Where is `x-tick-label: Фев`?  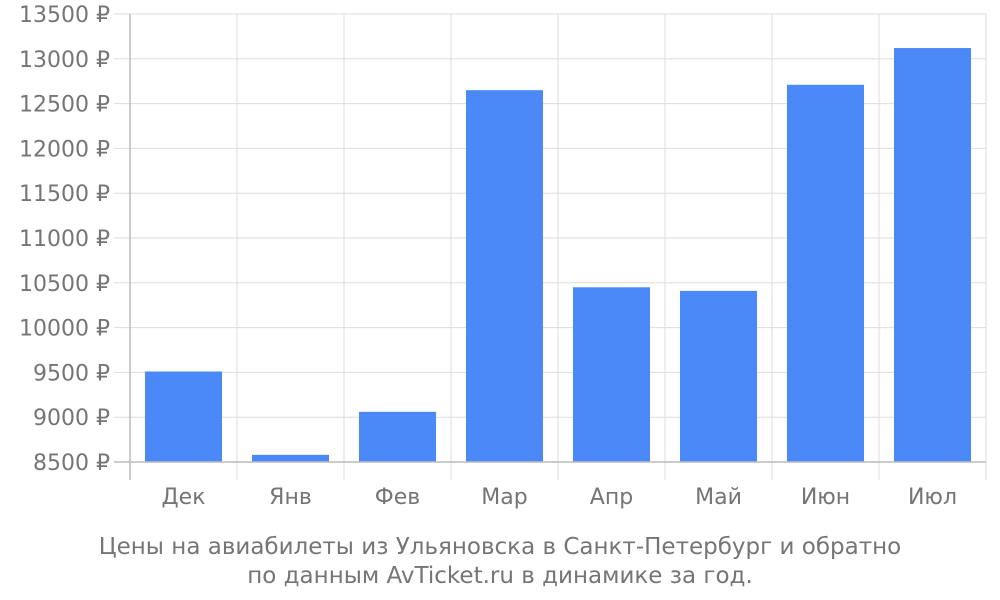 x-tick-label: Фев is located at coordinates (397, 497).